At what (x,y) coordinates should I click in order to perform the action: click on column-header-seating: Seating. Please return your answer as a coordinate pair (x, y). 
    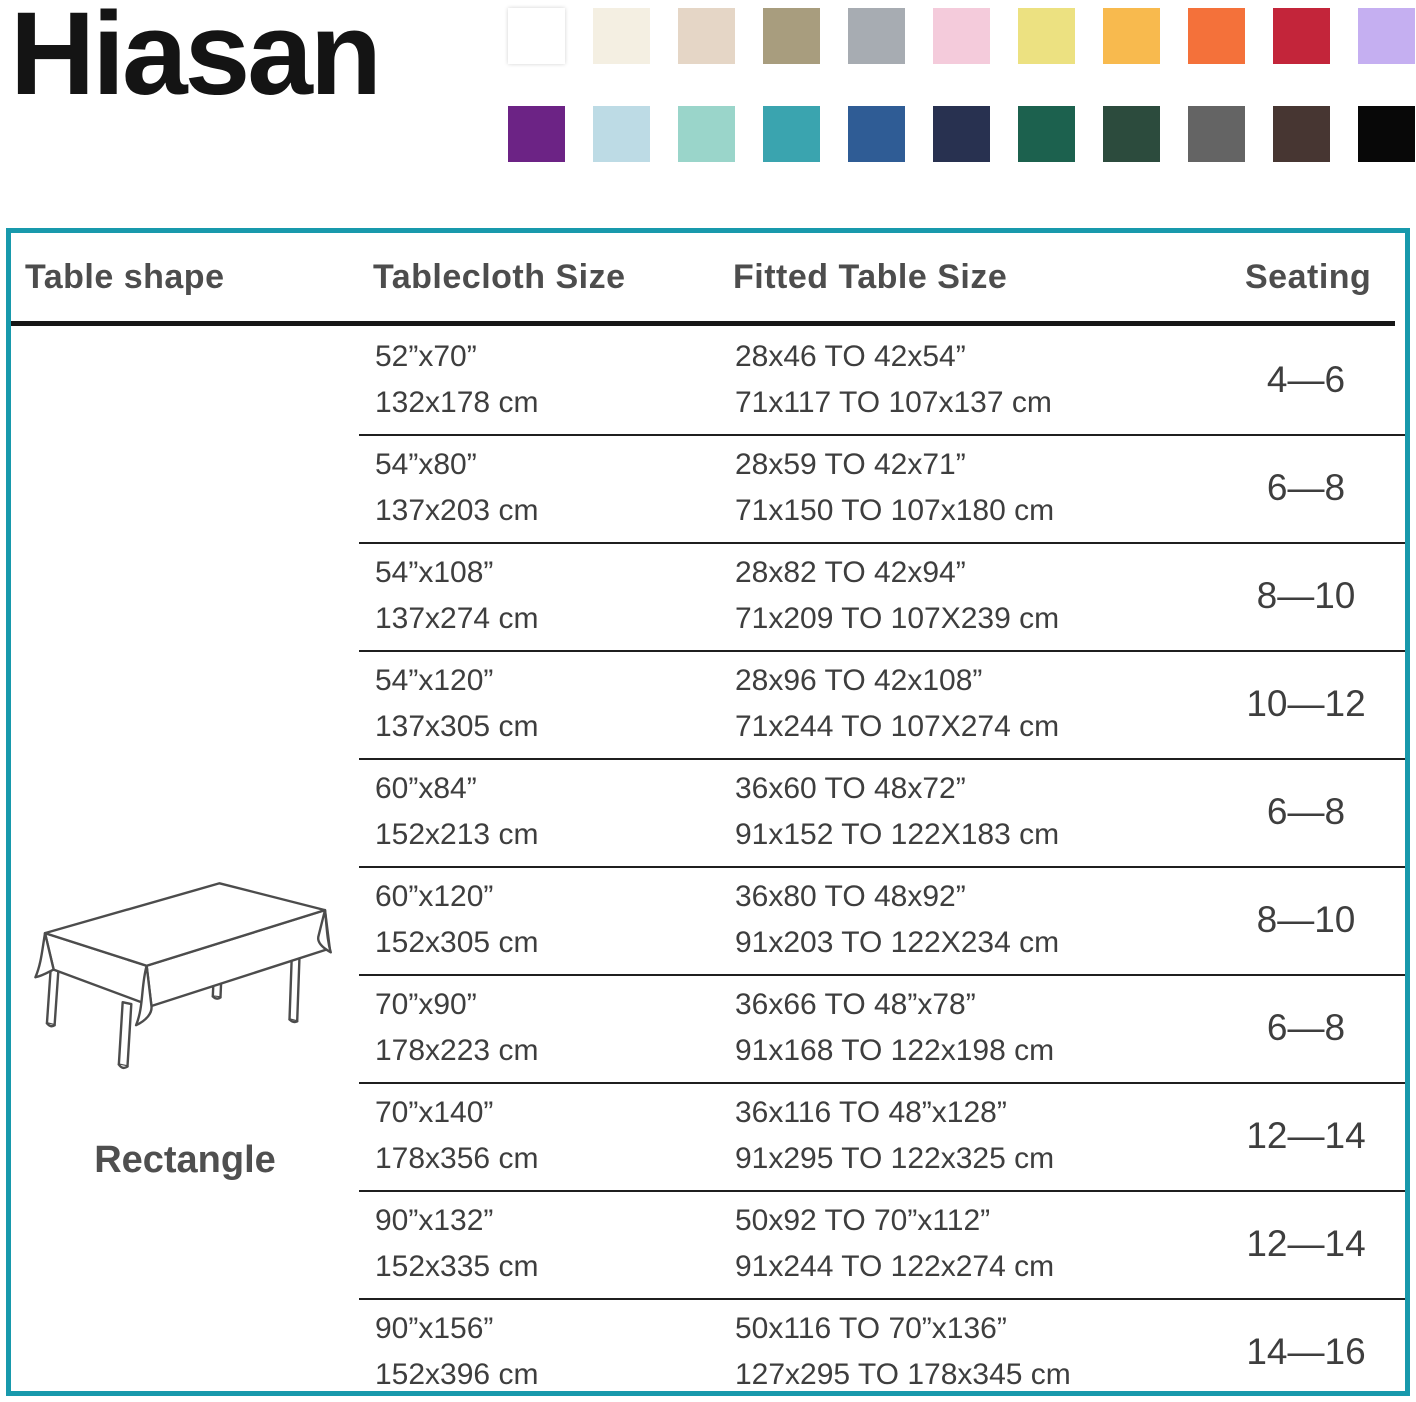
    Looking at the image, I should click on (1308, 276).